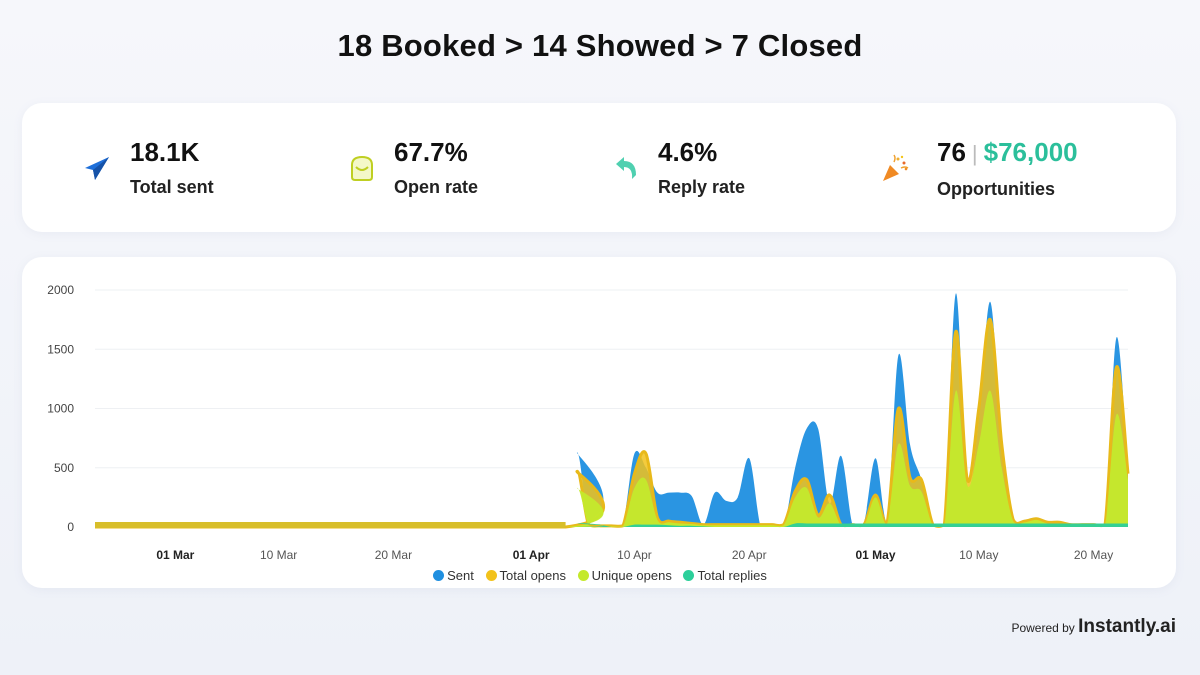  I want to click on stat-label: Reply rate, so click(702, 187).